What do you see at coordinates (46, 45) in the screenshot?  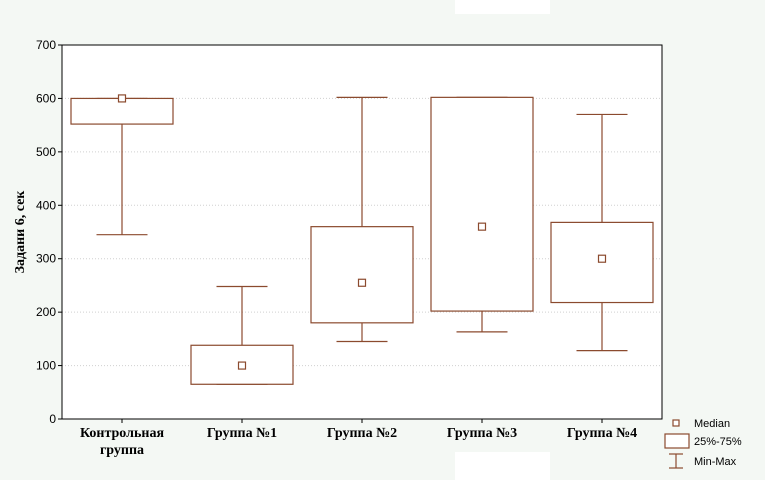 I see `y-tick-label: 700` at bounding box center [46, 45].